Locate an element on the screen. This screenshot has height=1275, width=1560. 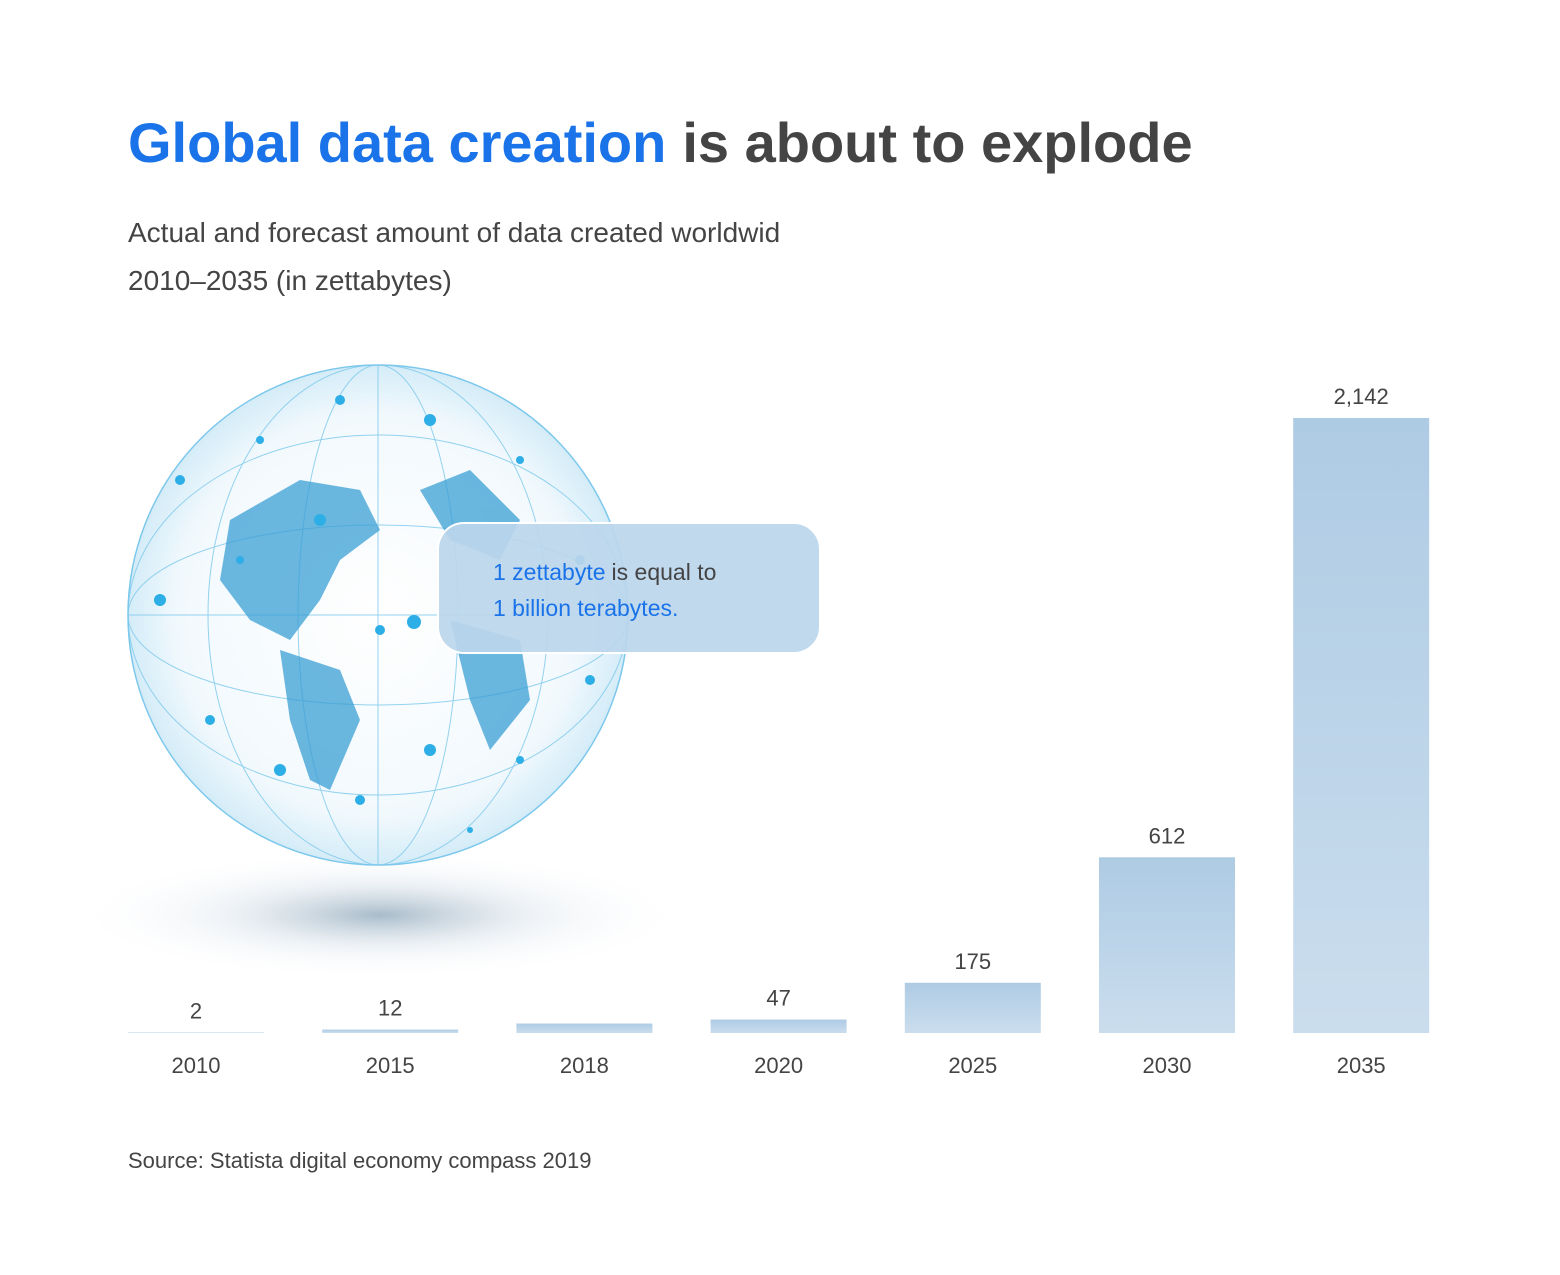
x-tick-label: 2030 is located at coordinates (1167, 1065).